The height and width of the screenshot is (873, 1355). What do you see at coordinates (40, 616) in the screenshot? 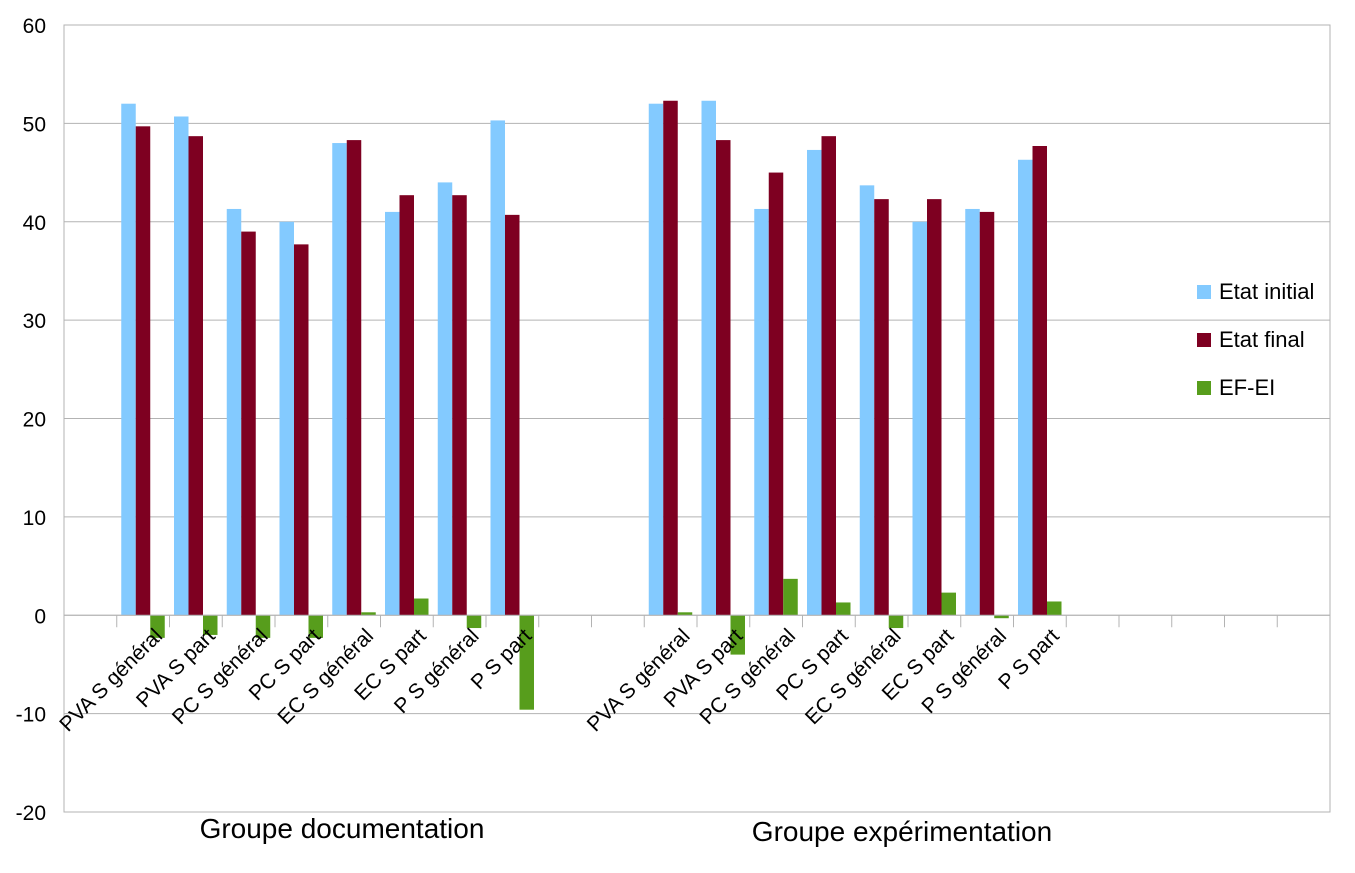
I see `y-tick-label: 0` at bounding box center [40, 616].